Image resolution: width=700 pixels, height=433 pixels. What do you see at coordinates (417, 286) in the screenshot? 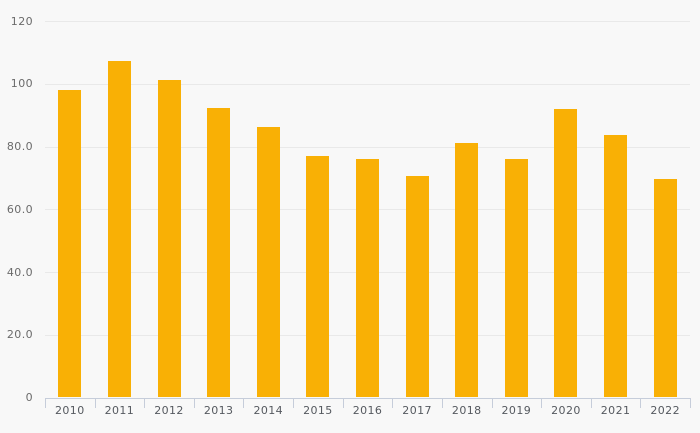
I see `bar-2017` at bounding box center [417, 286].